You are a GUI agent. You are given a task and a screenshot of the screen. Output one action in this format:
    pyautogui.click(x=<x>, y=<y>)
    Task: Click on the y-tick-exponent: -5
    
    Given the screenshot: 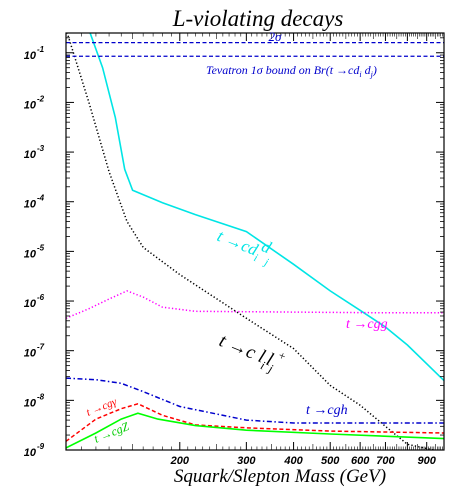 What is the action you would take?
    pyautogui.click(x=41, y=247)
    